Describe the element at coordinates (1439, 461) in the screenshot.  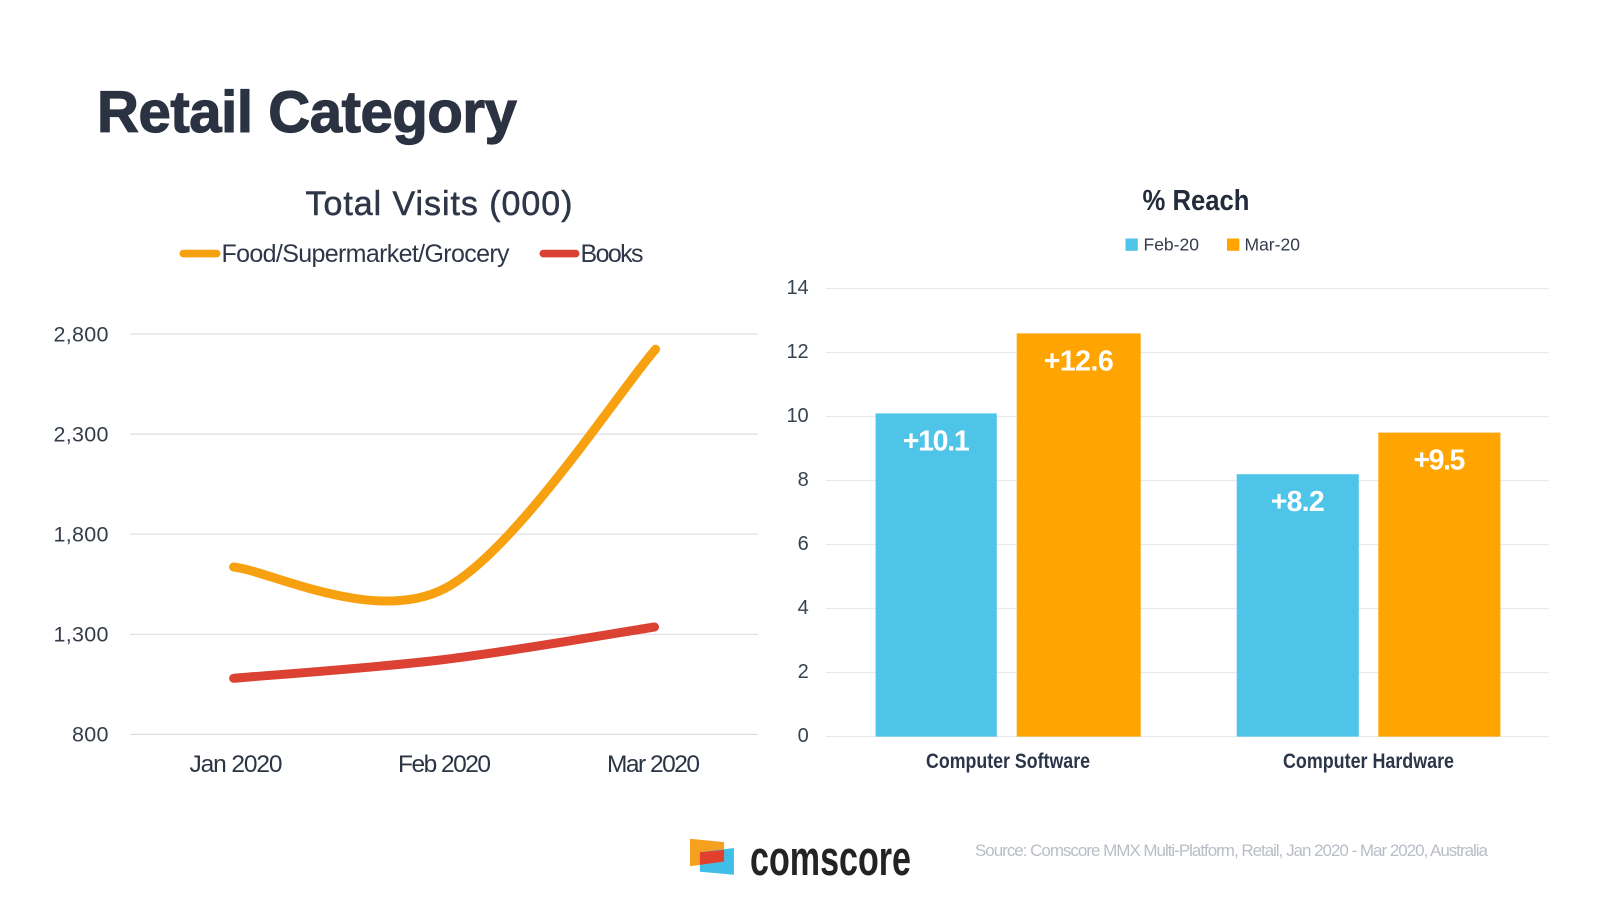
I see `svg-text: +9.5` at that location.